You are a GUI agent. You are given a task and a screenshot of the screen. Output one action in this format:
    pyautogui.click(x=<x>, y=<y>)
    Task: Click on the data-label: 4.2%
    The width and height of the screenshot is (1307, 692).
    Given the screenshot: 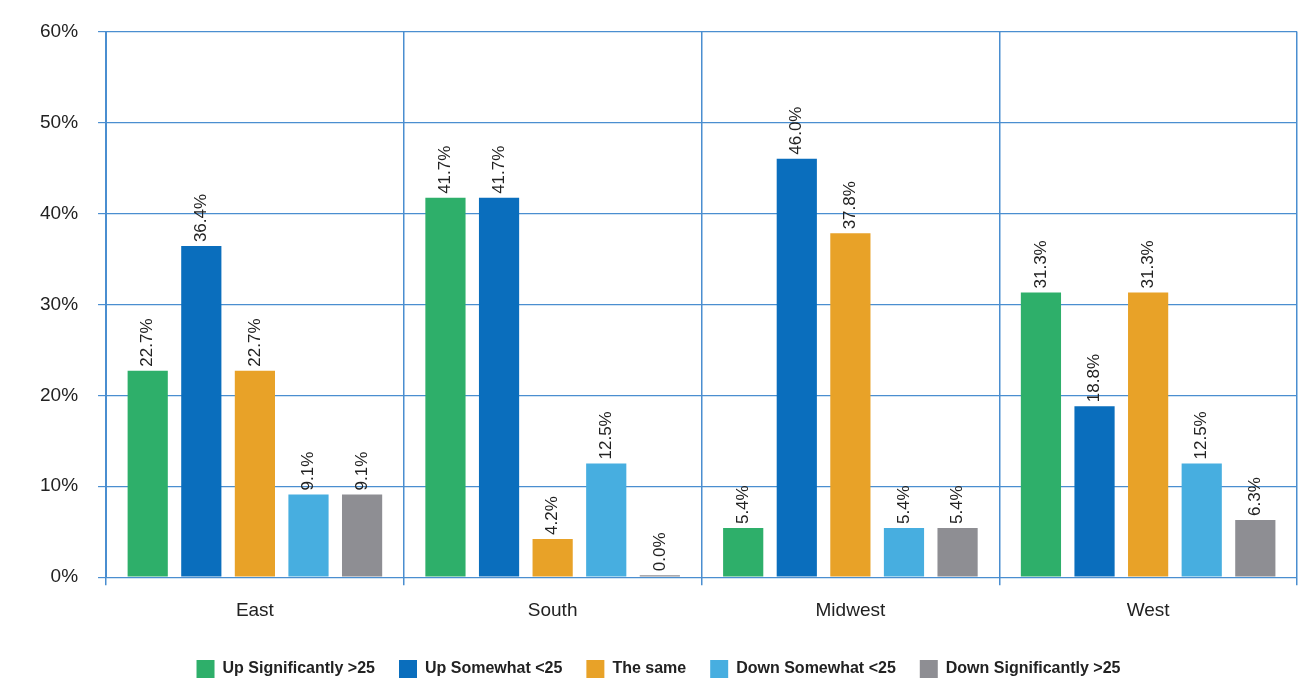 What is the action you would take?
    pyautogui.click(x=552, y=515)
    